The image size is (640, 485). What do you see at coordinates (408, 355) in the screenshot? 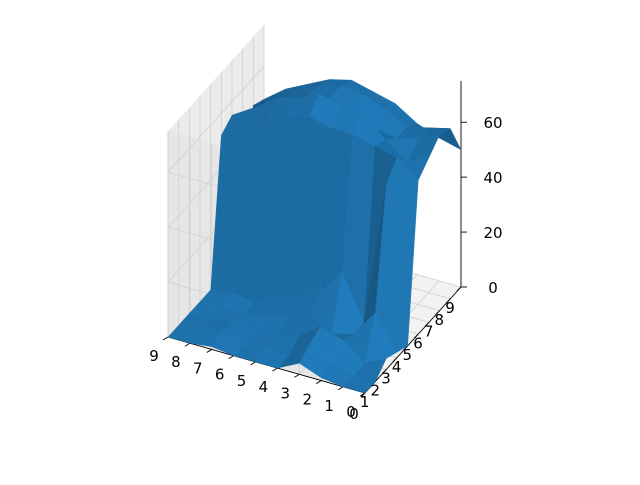
I see `x-tick-label: 5` at bounding box center [408, 355].